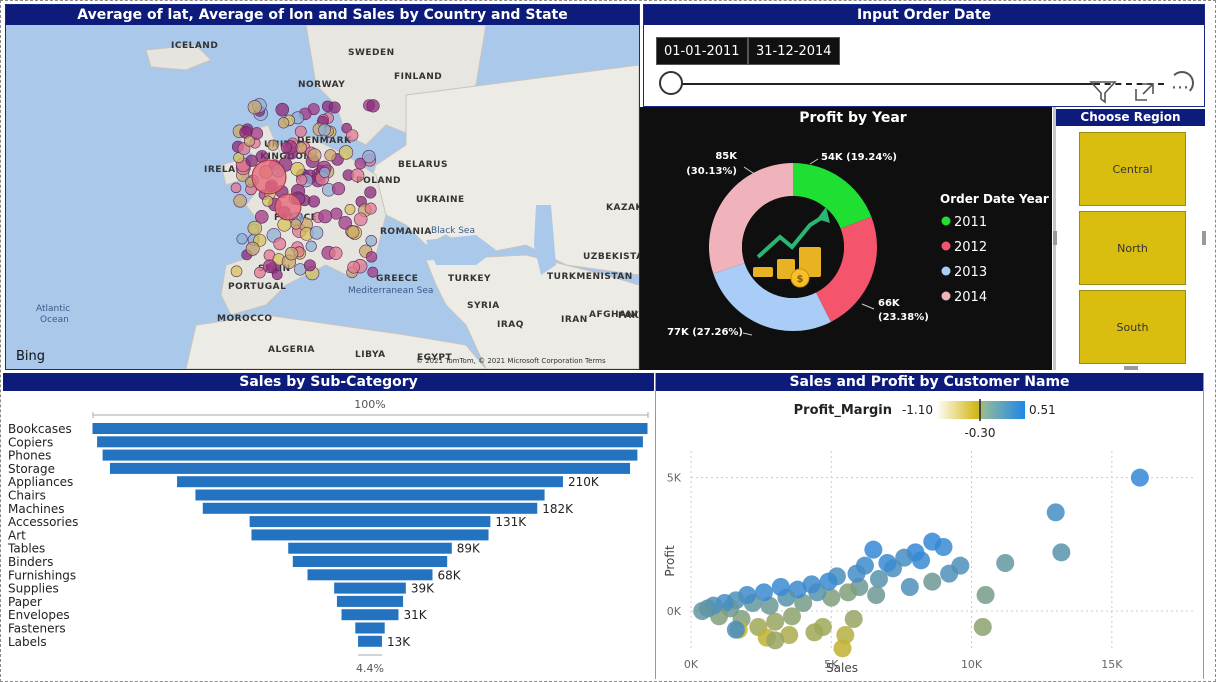 Image resolution: width=1216 pixels, height=682 pixels. I want to click on date-range-start-handle, so click(671, 83).